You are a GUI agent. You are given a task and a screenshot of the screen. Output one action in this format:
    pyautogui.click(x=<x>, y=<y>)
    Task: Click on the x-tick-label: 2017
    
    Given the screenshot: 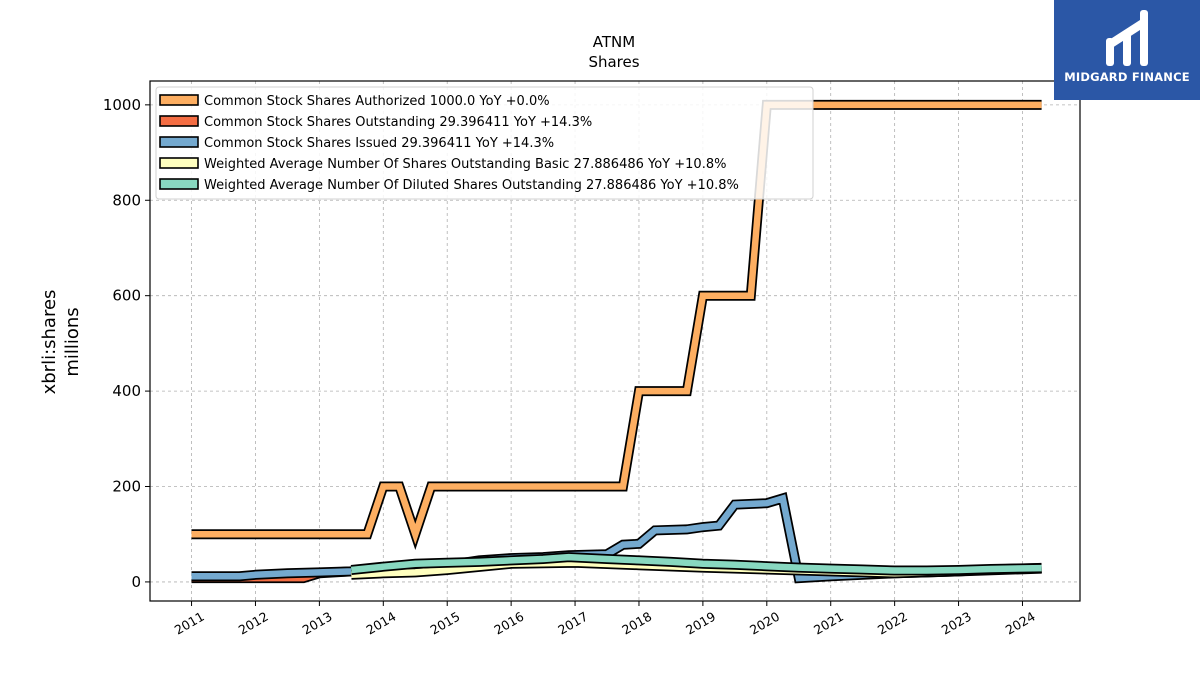 What is the action you would take?
    pyautogui.click(x=572, y=623)
    